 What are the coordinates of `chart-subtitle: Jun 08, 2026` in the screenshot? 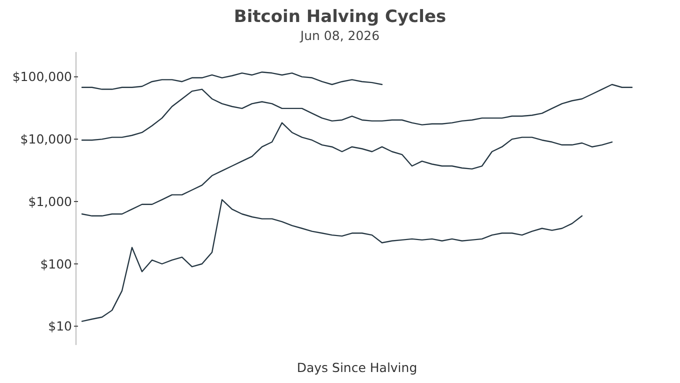 It's located at (339, 35).